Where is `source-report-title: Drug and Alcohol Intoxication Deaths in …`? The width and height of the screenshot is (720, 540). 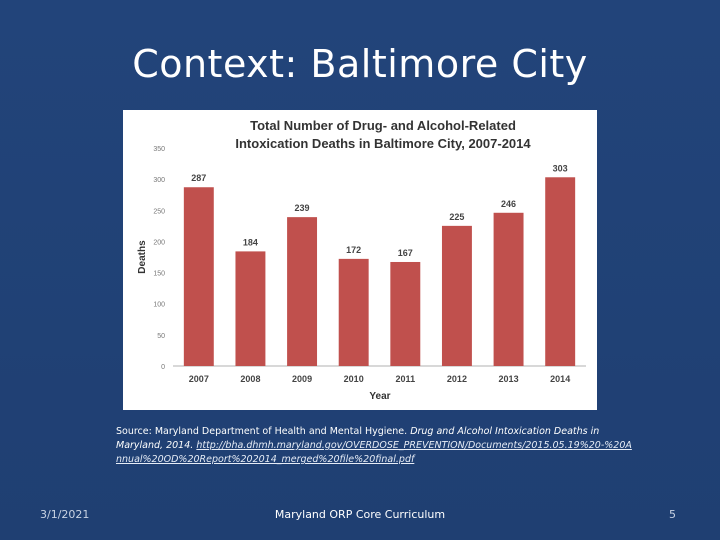 source-report-title: Drug and Alcohol Intoxication Deaths in … is located at coordinates (358, 438).